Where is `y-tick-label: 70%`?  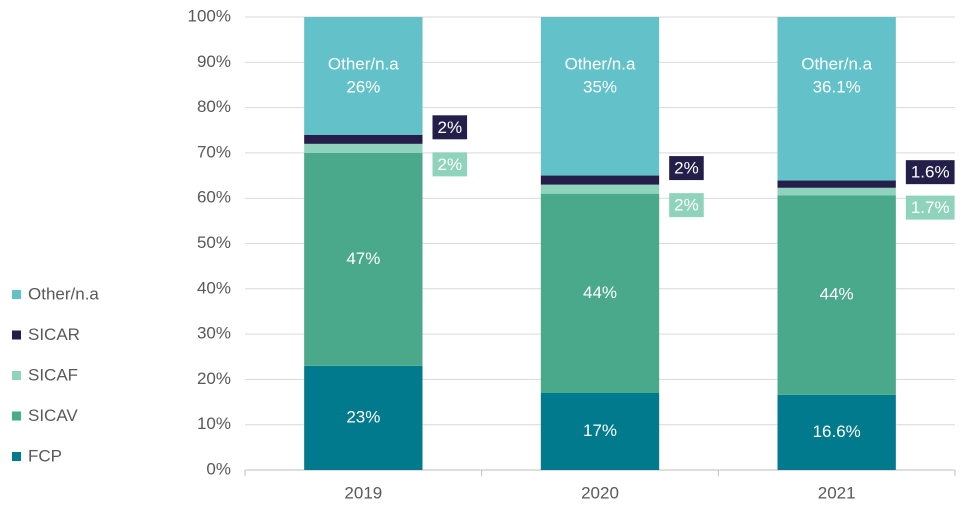
y-tick-label: 70% is located at coordinates (214, 151).